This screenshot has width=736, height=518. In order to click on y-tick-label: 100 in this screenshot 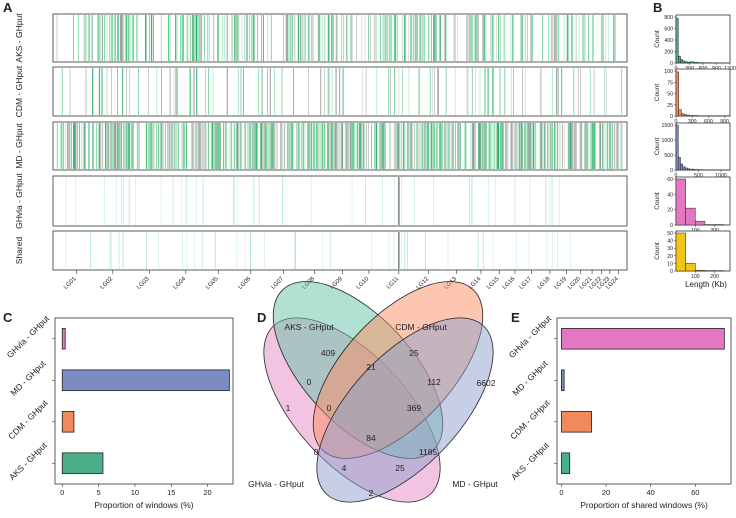, I will do `click(668, 72)`.